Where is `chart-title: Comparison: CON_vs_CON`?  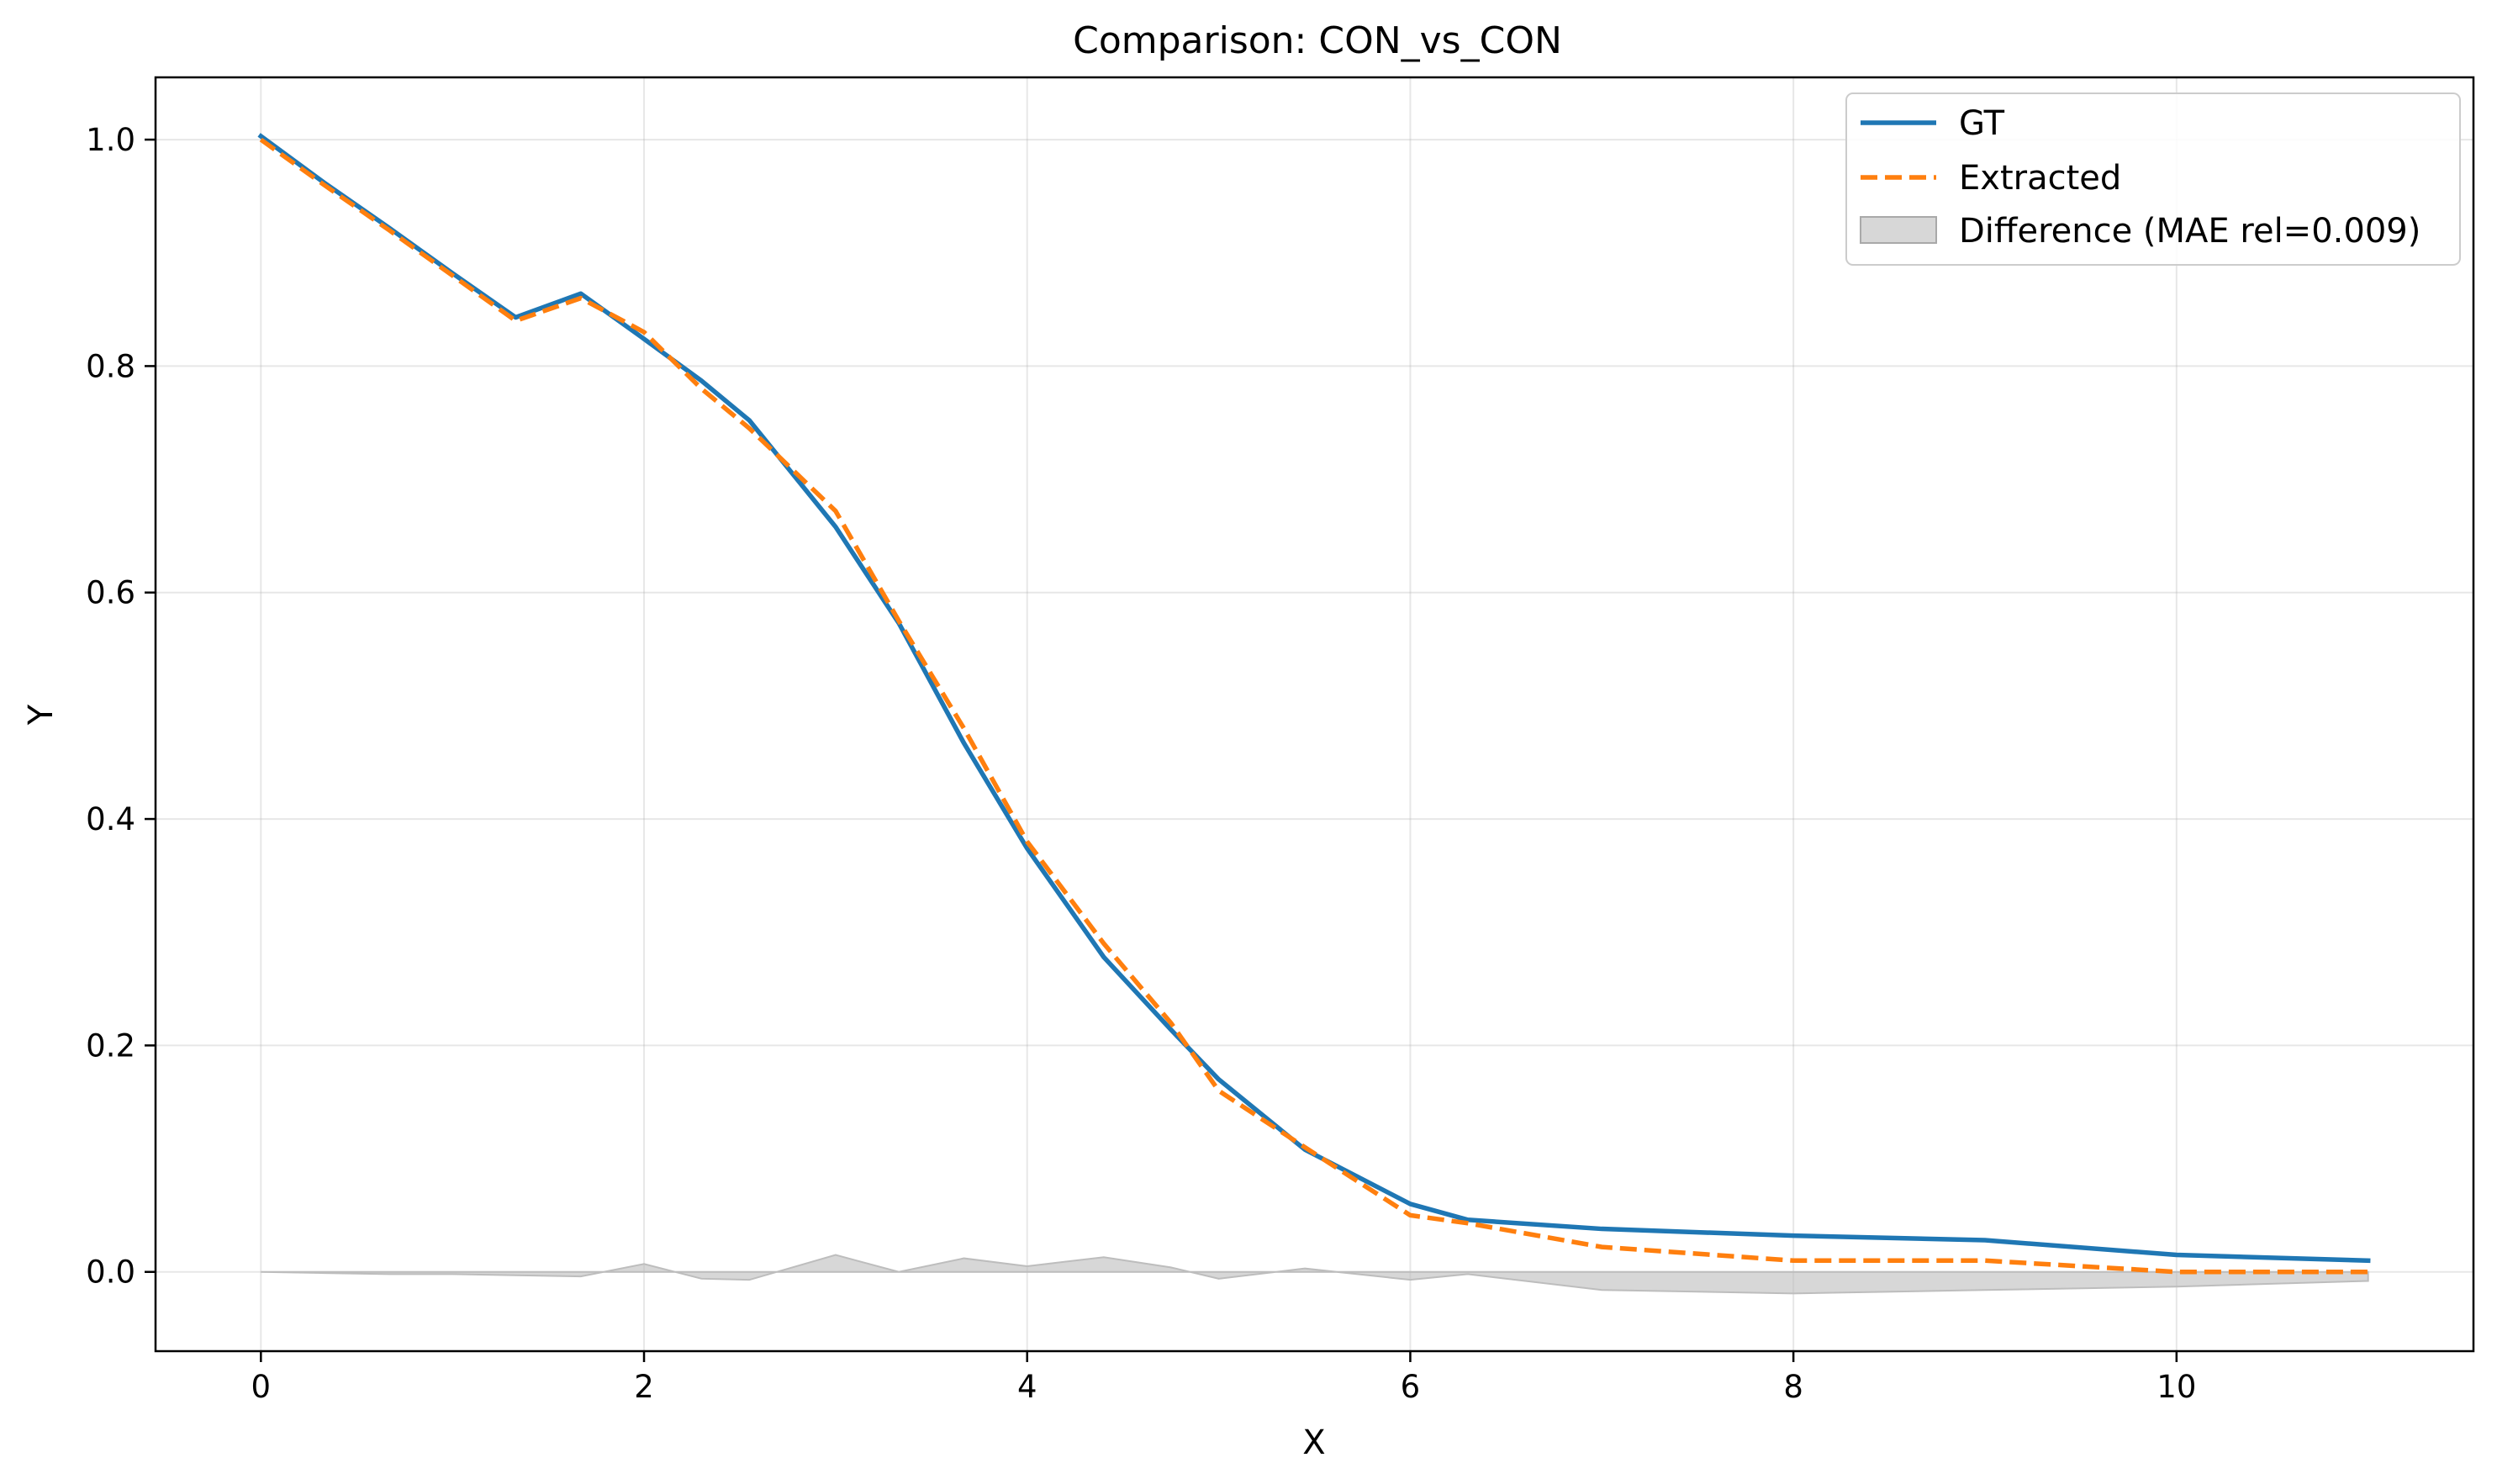
chart-title: Comparison: CON_vs_CON is located at coordinates (1317, 40).